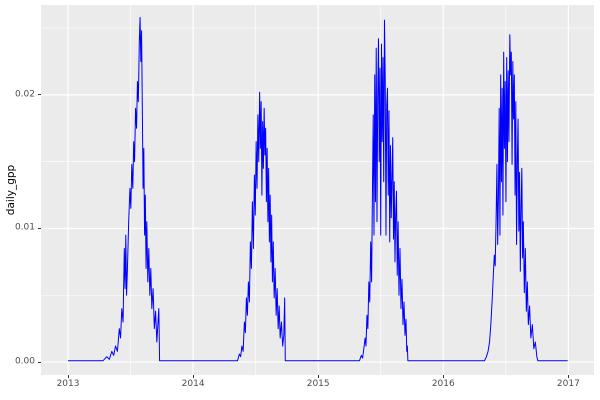  What do you see at coordinates (568, 384) in the screenshot?
I see `x-tick-label: 2017` at bounding box center [568, 384].